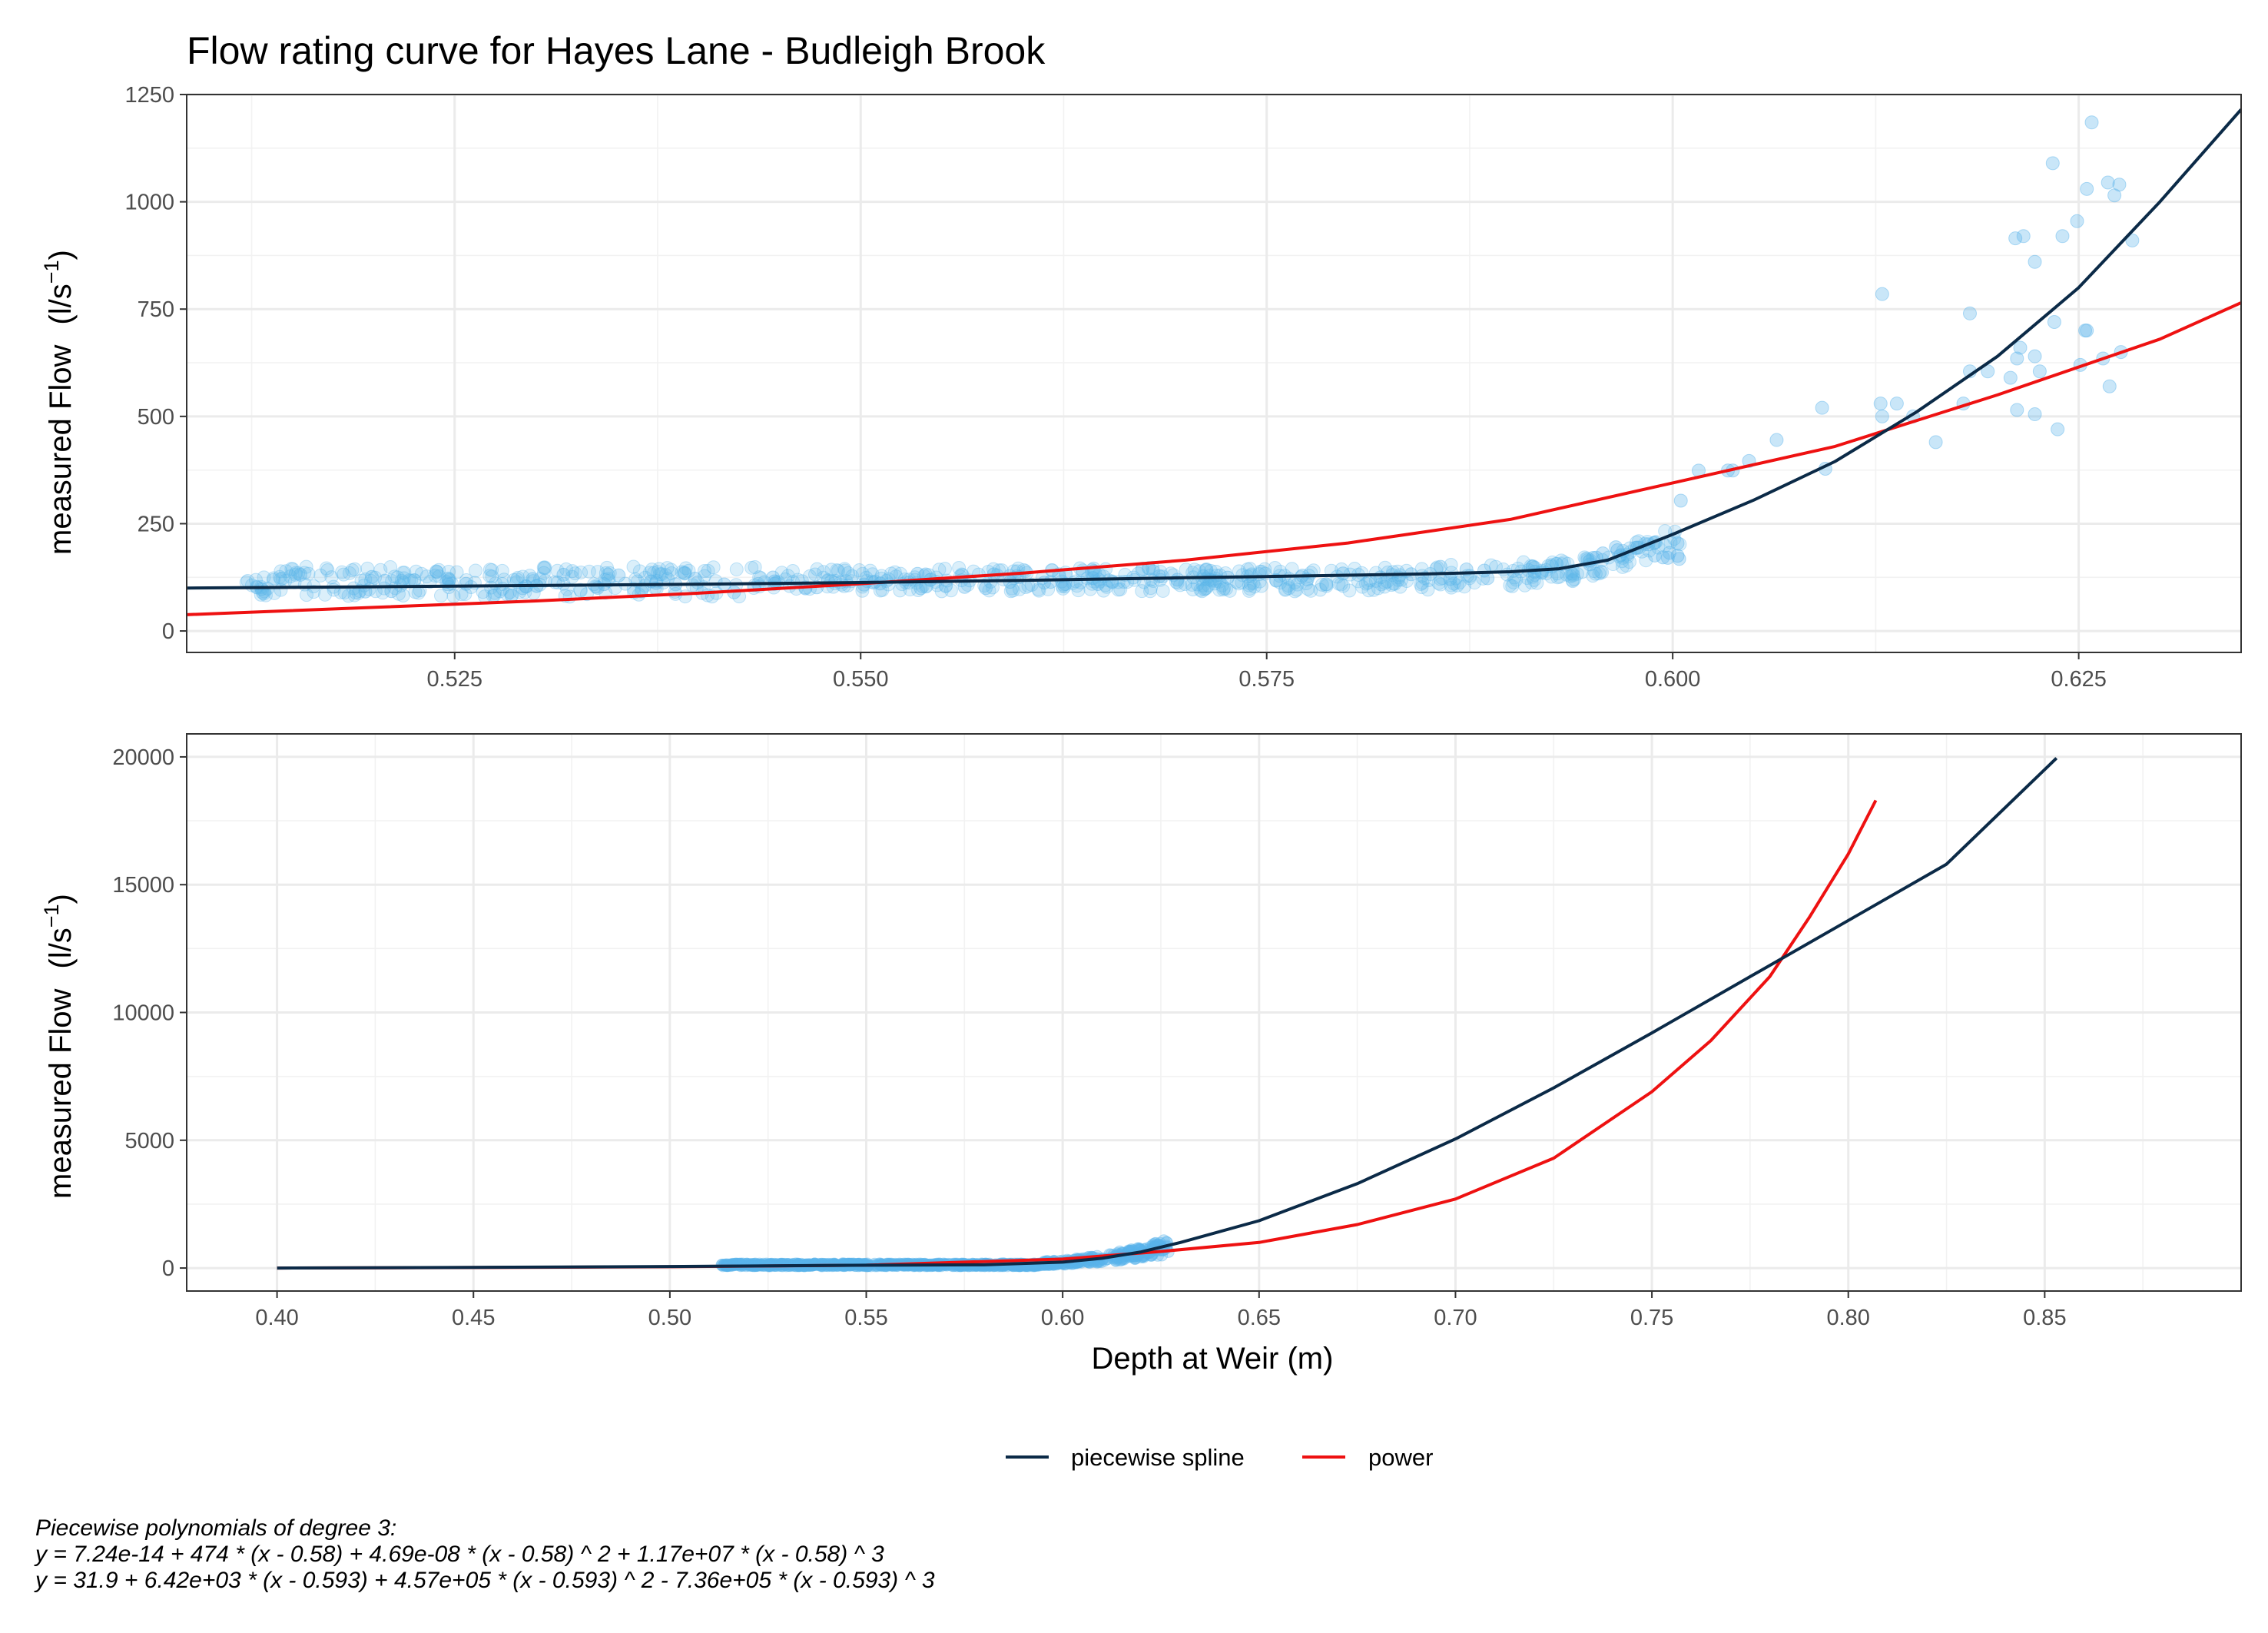 Image resolution: width=2268 pixels, height=1633 pixels. Describe the element at coordinates (143, 1013) in the screenshot. I see `bottom-y-tick-label: 10000` at that location.